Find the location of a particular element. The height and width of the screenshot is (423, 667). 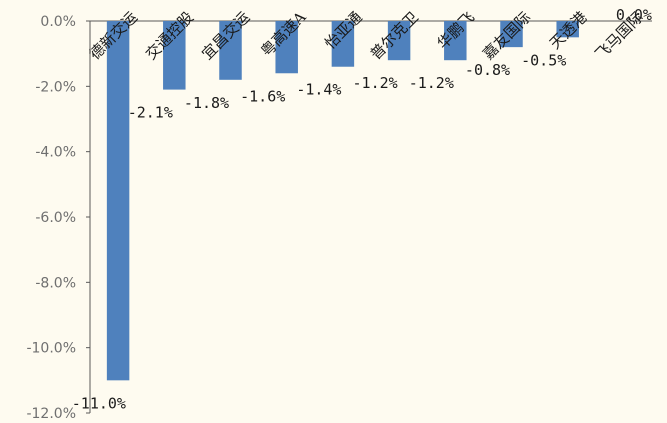

y-tick-label: -4.0% is located at coordinates (55, 153).